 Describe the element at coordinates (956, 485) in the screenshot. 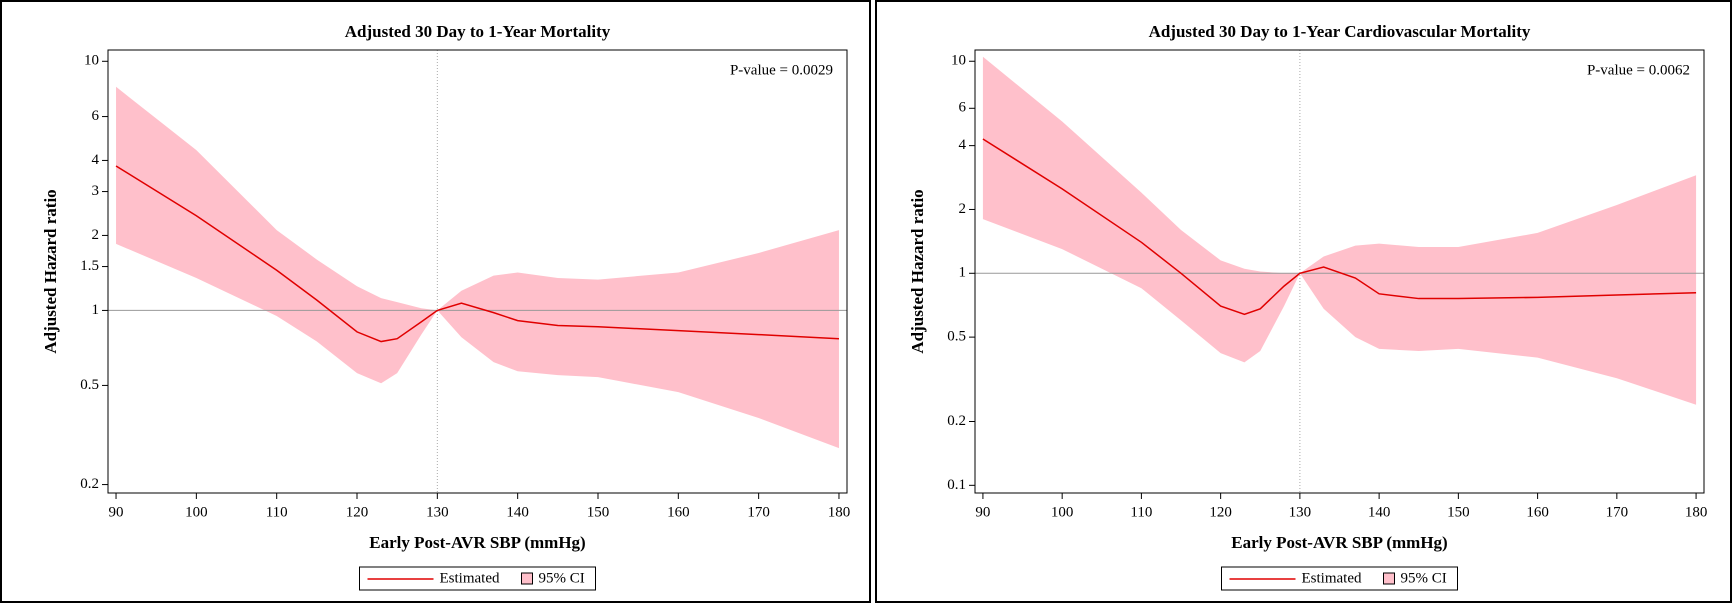

I see `y-tick-label: 0.1` at that location.